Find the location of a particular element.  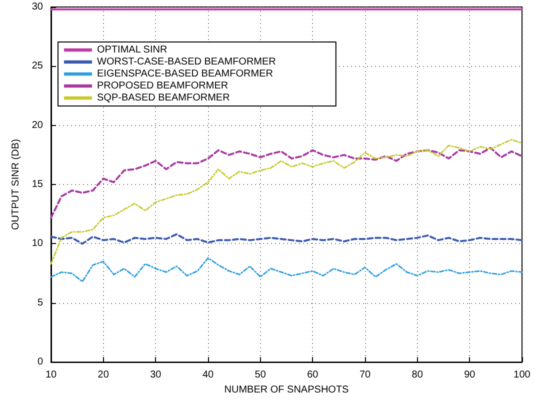

y-axis-title: OUTPUT SINR (DB) is located at coordinates (16, 184).